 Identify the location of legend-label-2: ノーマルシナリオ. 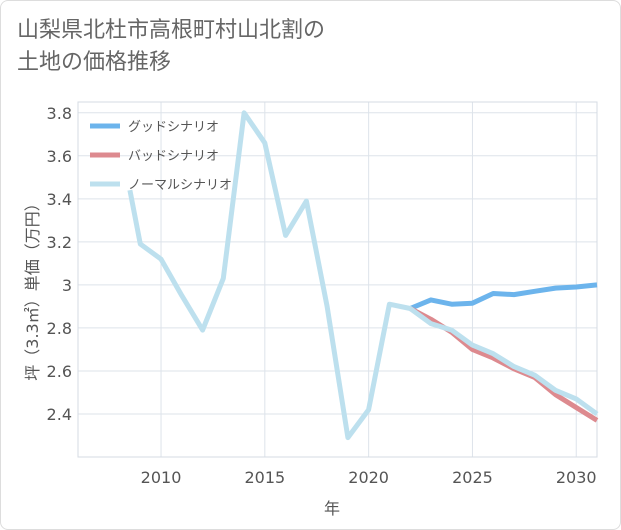
(180, 185).